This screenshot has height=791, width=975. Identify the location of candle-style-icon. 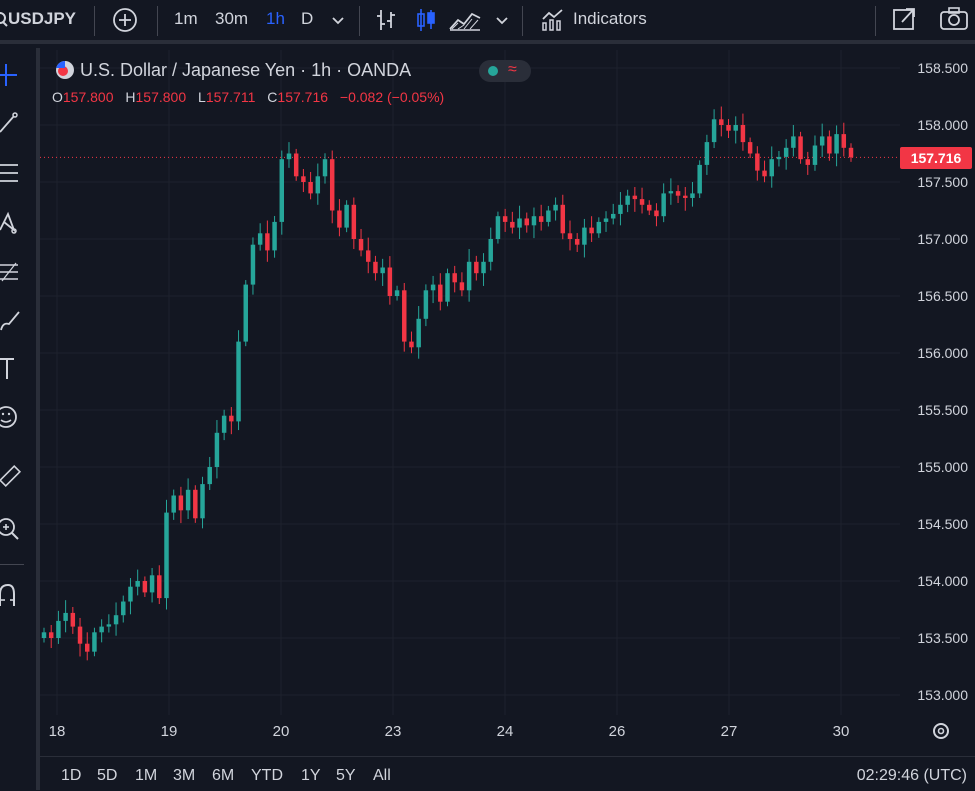
(426, 20).